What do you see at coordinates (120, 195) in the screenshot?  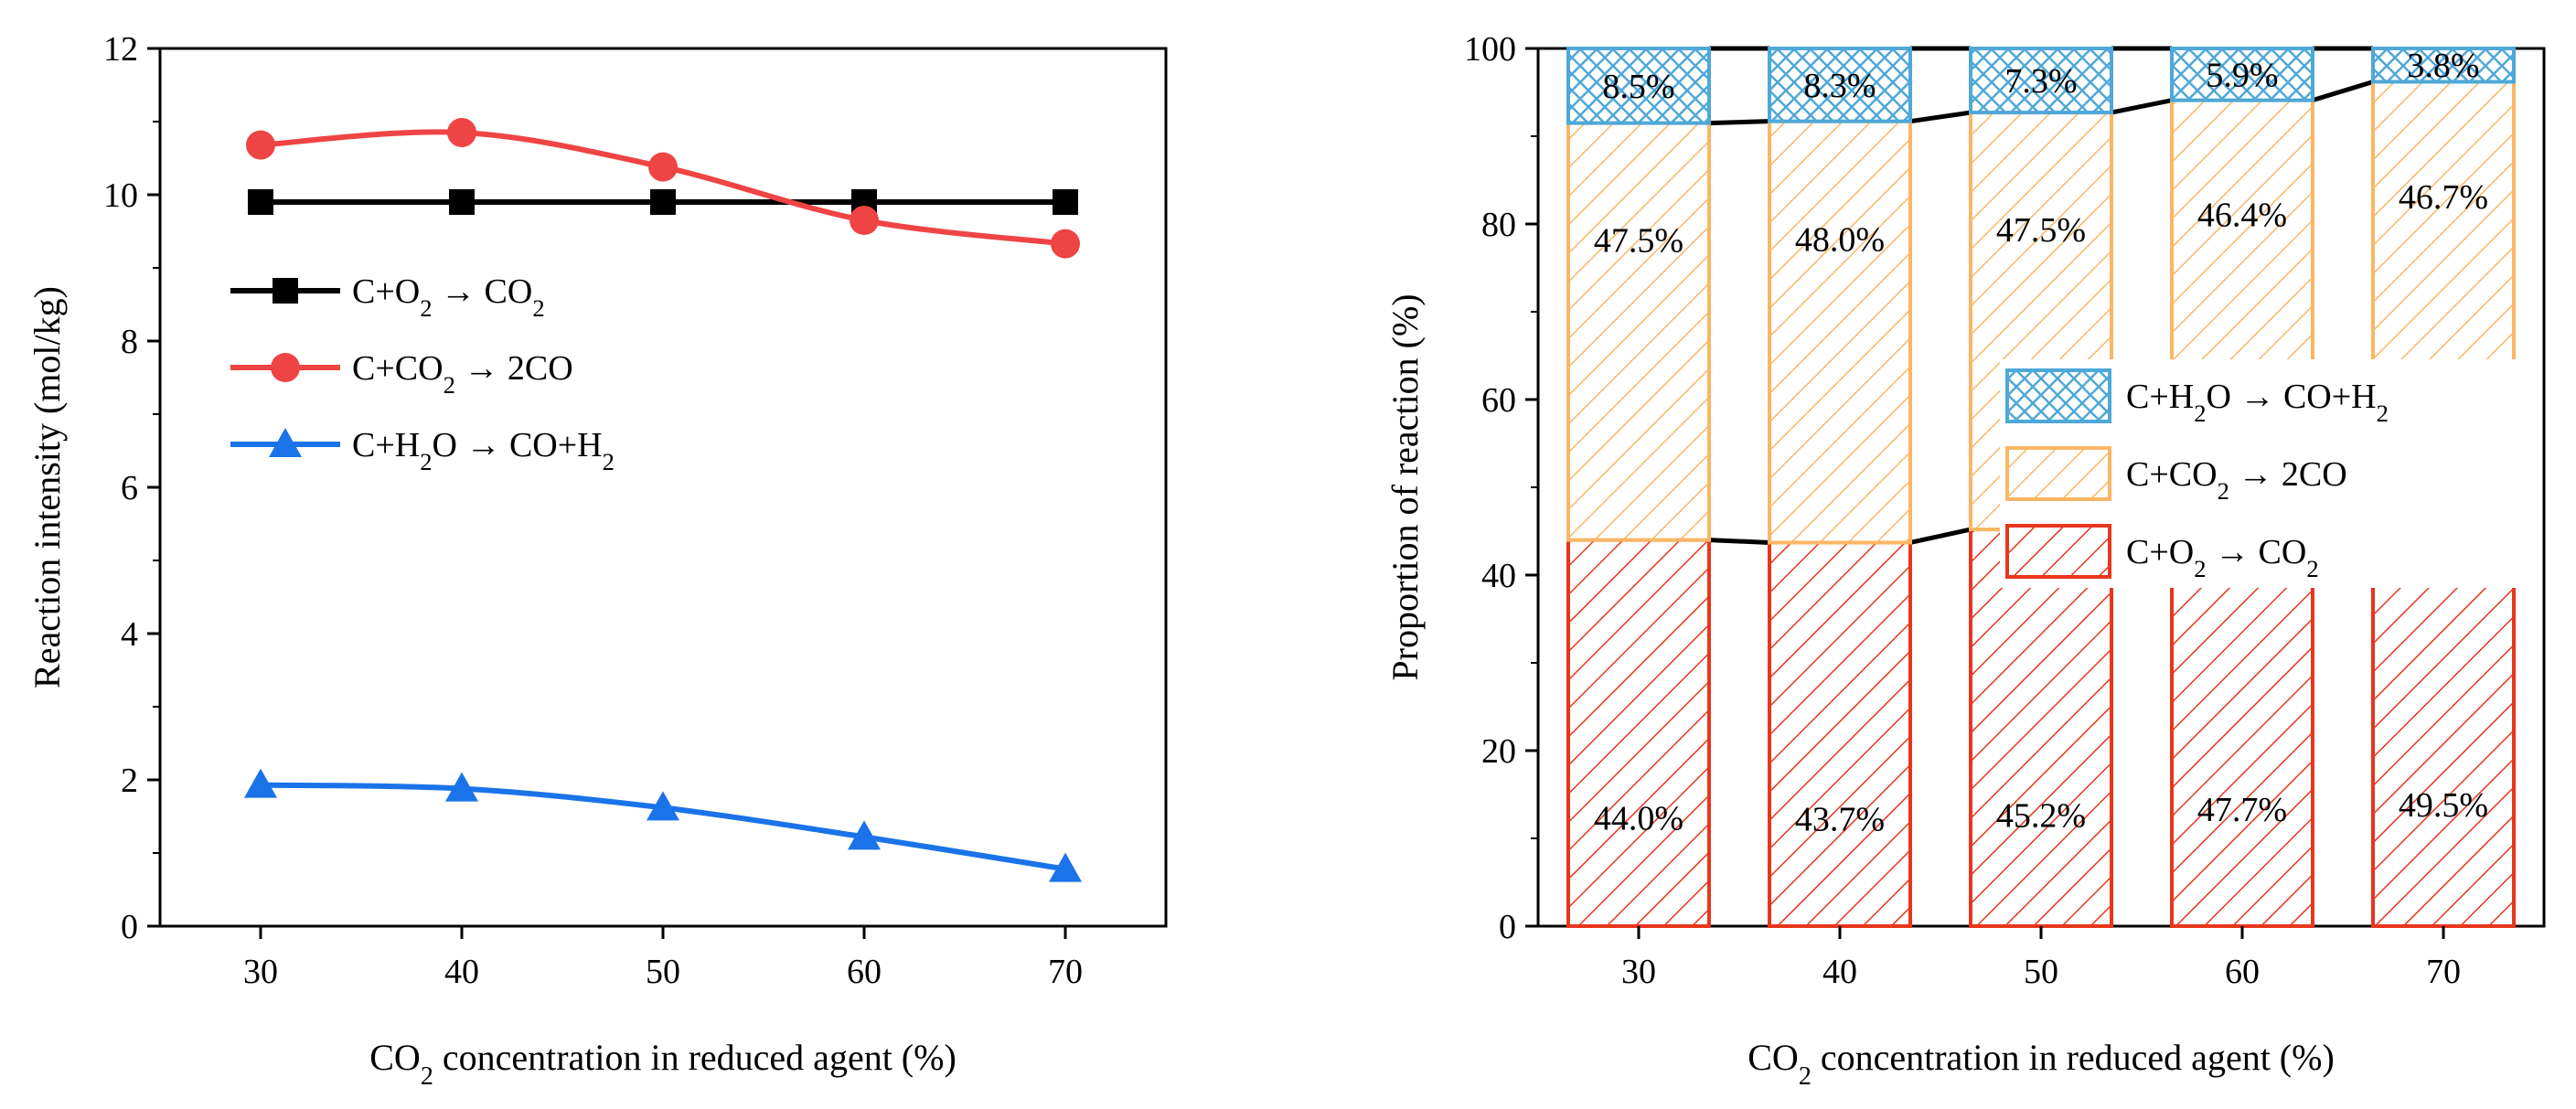 I see `left-y-tick-label: 10` at bounding box center [120, 195].